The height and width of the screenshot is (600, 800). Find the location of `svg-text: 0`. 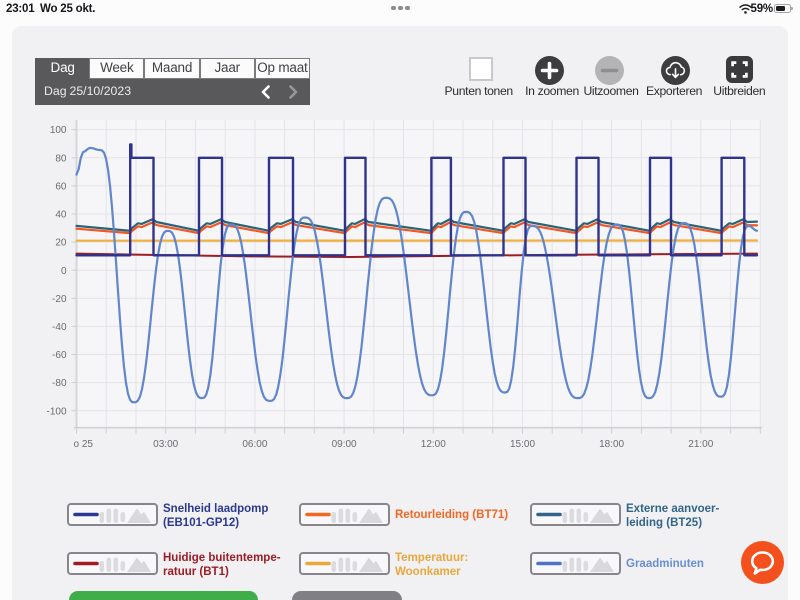

svg-text: 0 is located at coordinates (64, 271).